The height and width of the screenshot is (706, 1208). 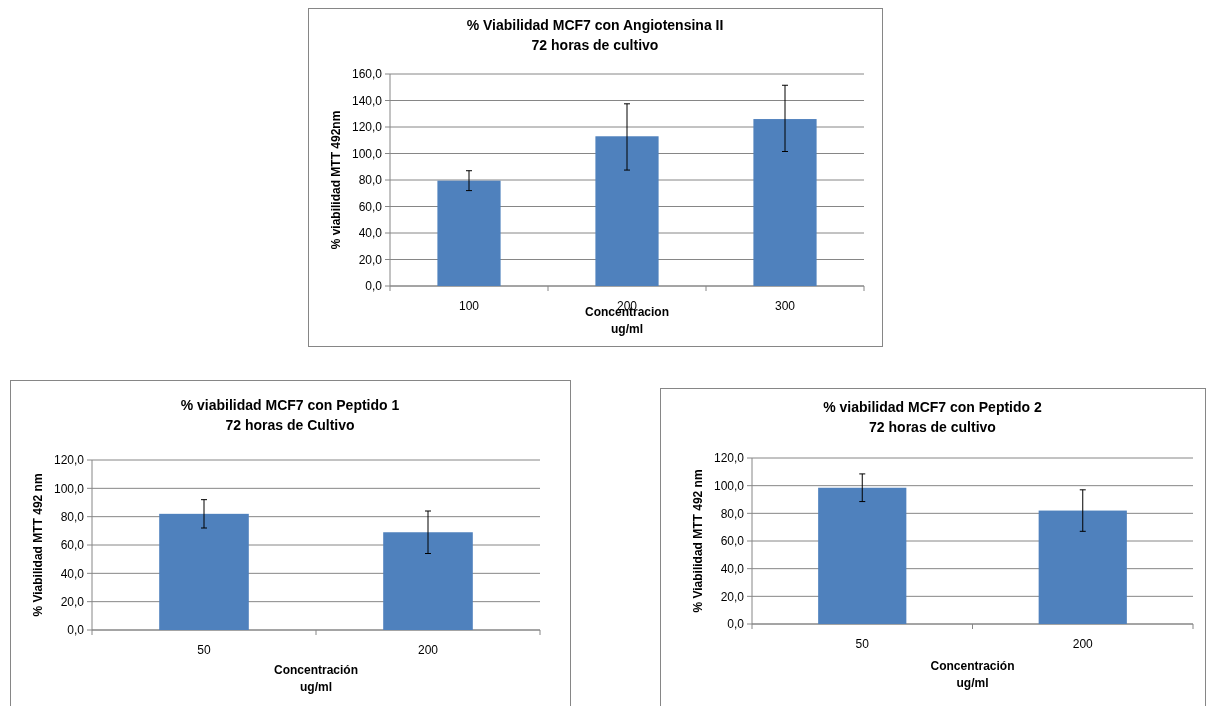 What do you see at coordinates (290, 415) in the screenshot?
I see `chart-title: % viabilidad MCF7 con Peptido 1 72 horas de Cultivo` at bounding box center [290, 415].